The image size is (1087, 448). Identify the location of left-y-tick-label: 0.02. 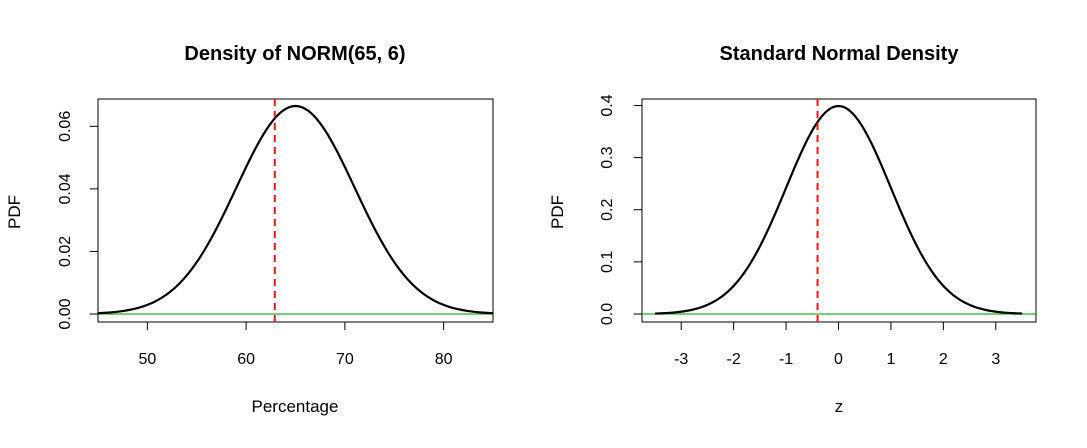
(65, 251).